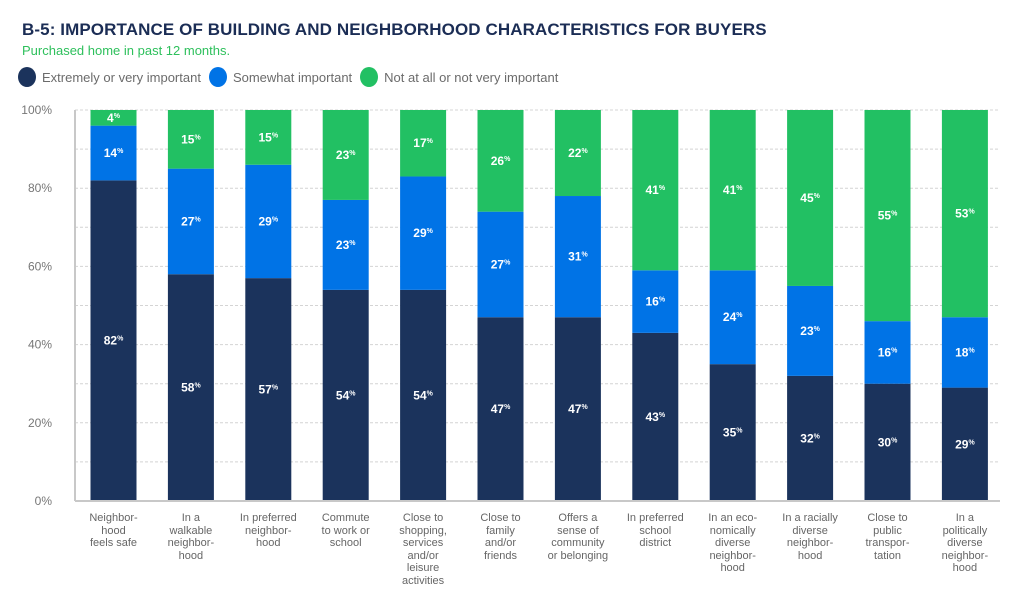 This screenshot has width=1023, height=608. I want to click on data-label: 55%, so click(888, 216).